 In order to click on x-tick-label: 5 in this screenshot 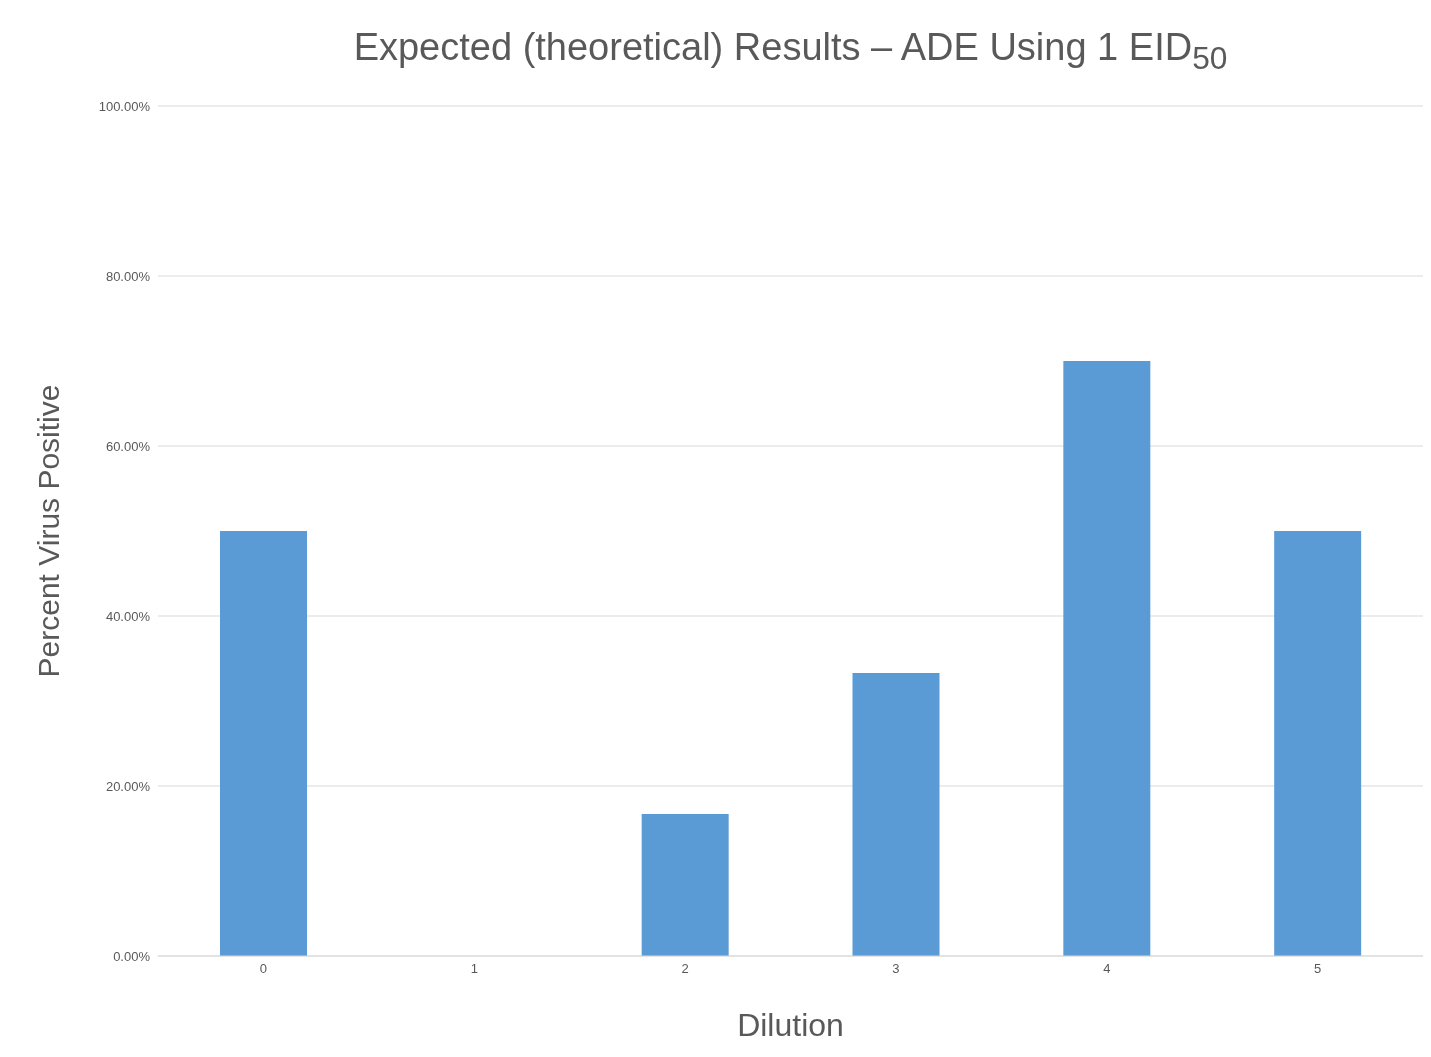, I will do `click(1317, 969)`.